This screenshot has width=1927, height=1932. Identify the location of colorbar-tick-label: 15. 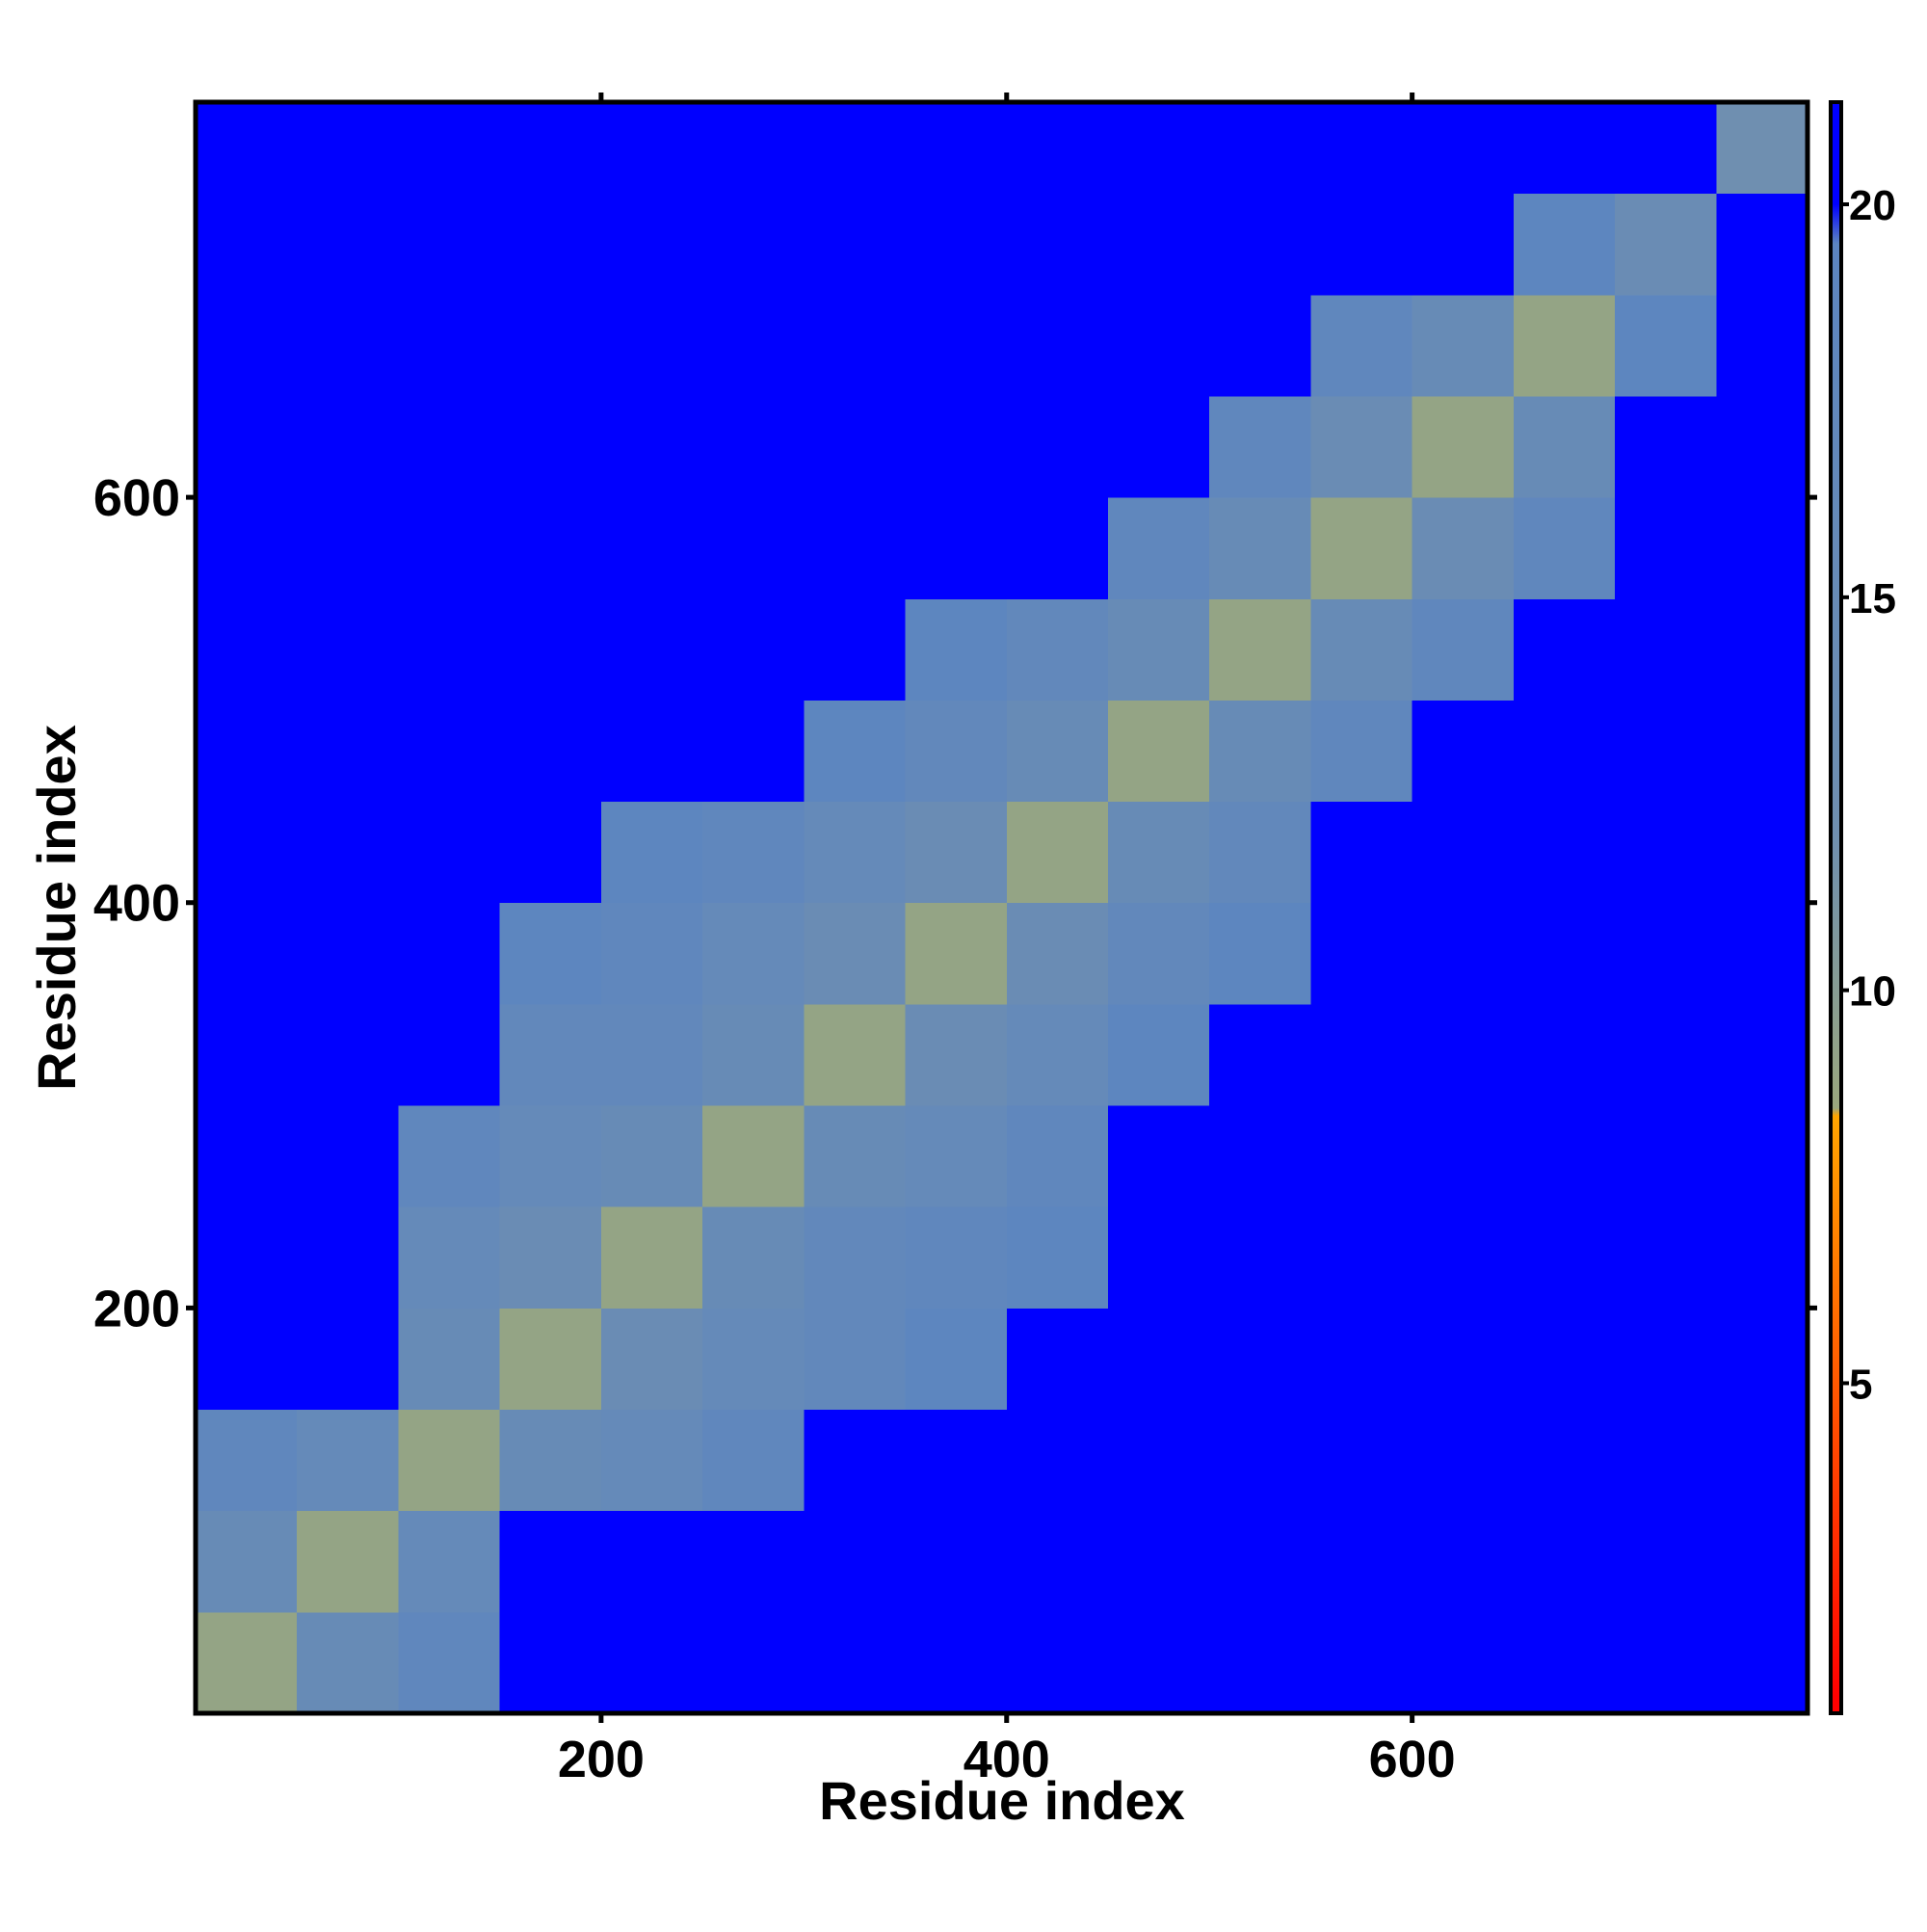
(1873, 598).